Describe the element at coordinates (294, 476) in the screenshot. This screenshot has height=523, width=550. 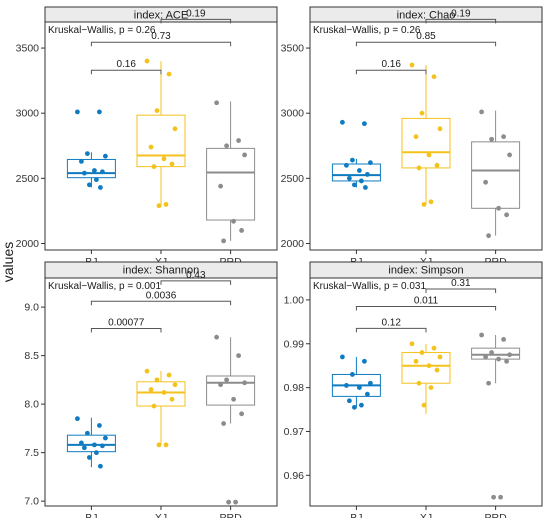
I see `y-tick-label: 0.96` at that location.